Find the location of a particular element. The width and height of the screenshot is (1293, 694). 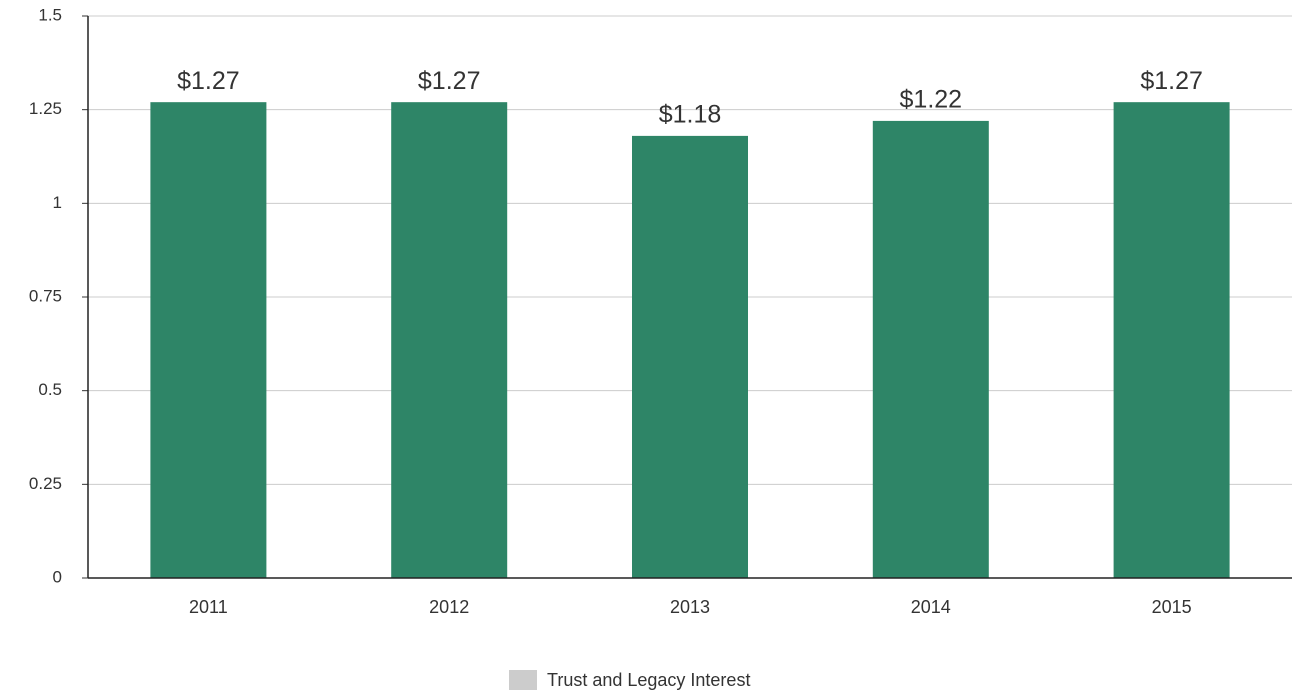

y-tick-label: 0 is located at coordinates (57, 576).